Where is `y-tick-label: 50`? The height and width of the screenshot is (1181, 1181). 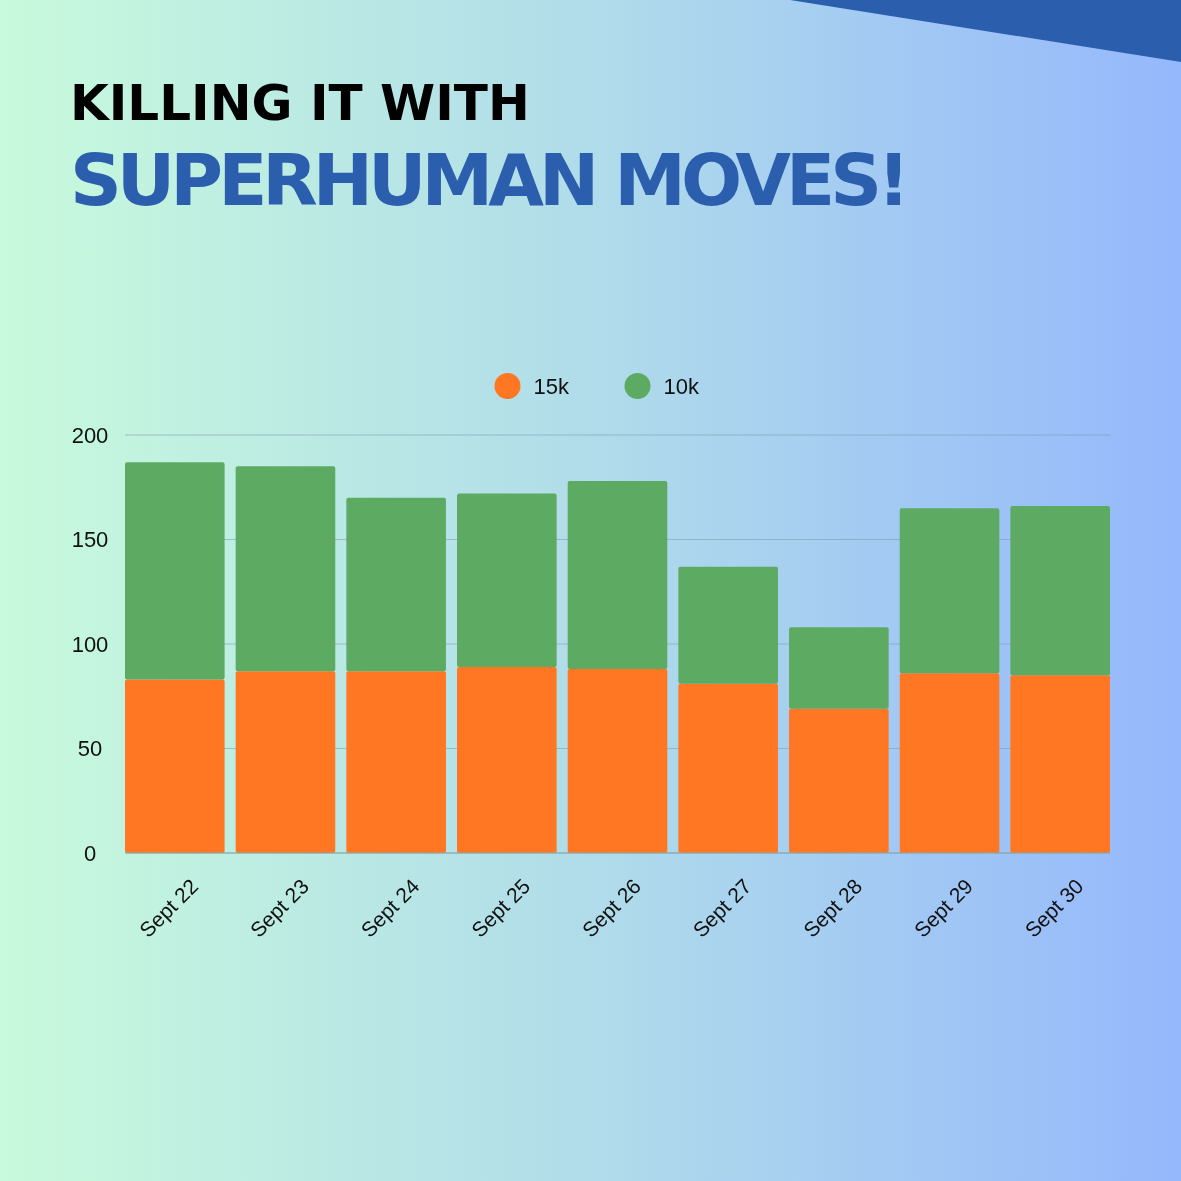
y-tick-label: 50 is located at coordinates (90, 749).